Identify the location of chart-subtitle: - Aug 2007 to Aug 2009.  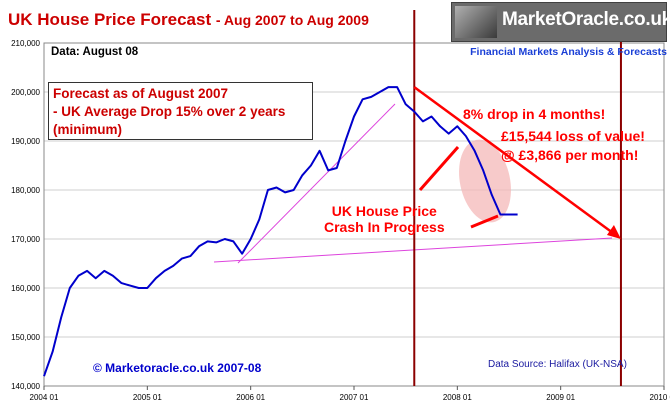
(292, 20).